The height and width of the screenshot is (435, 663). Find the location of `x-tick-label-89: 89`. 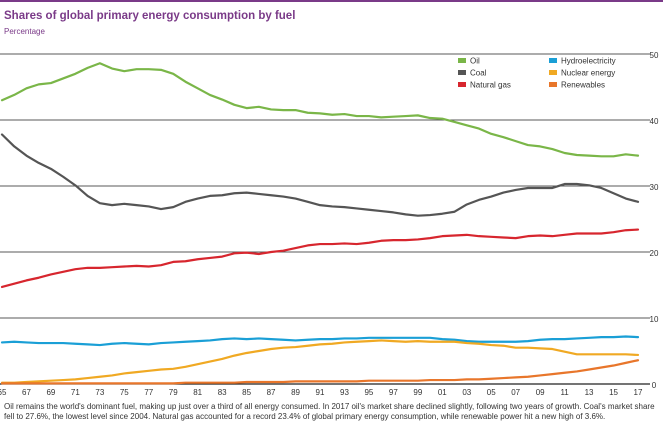

x-tick-label-89: 89 is located at coordinates (295, 392).